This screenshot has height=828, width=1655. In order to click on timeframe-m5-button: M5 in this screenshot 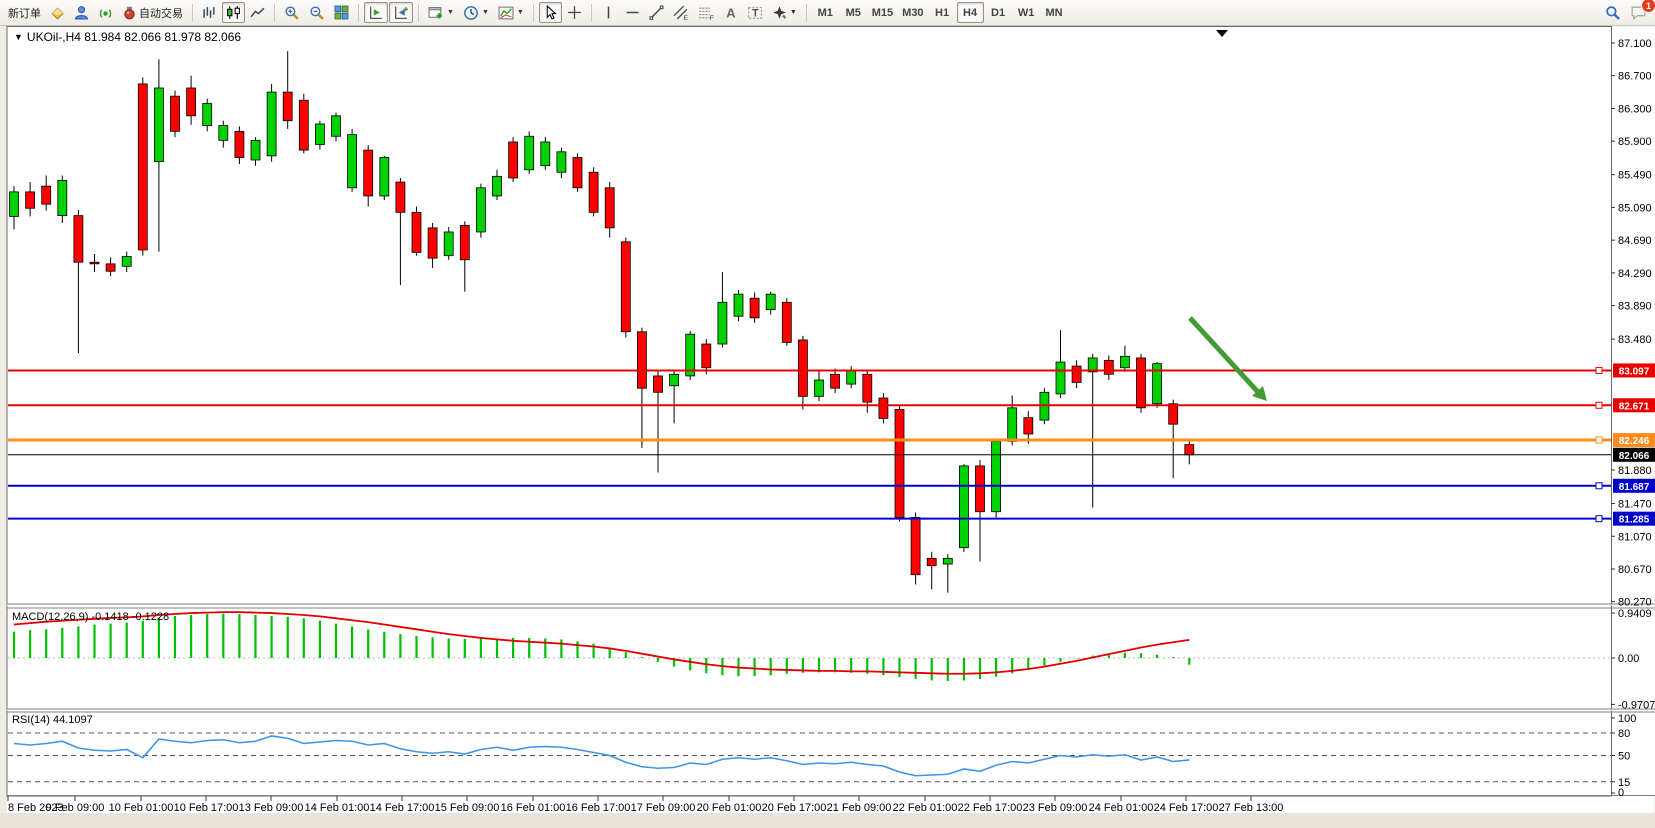, I will do `click(853, 12)`.